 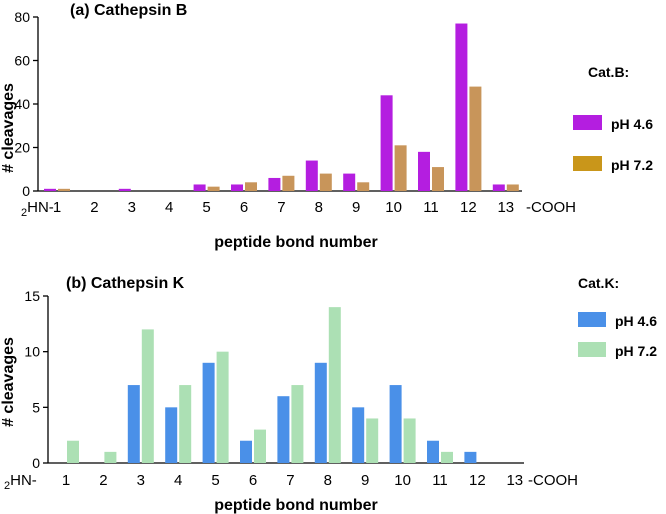 What do you see at coordinates (37, 209) in the screenshot?
I see `chart-a-n-terminus: 2HN-` at bounding box center [37, 209].